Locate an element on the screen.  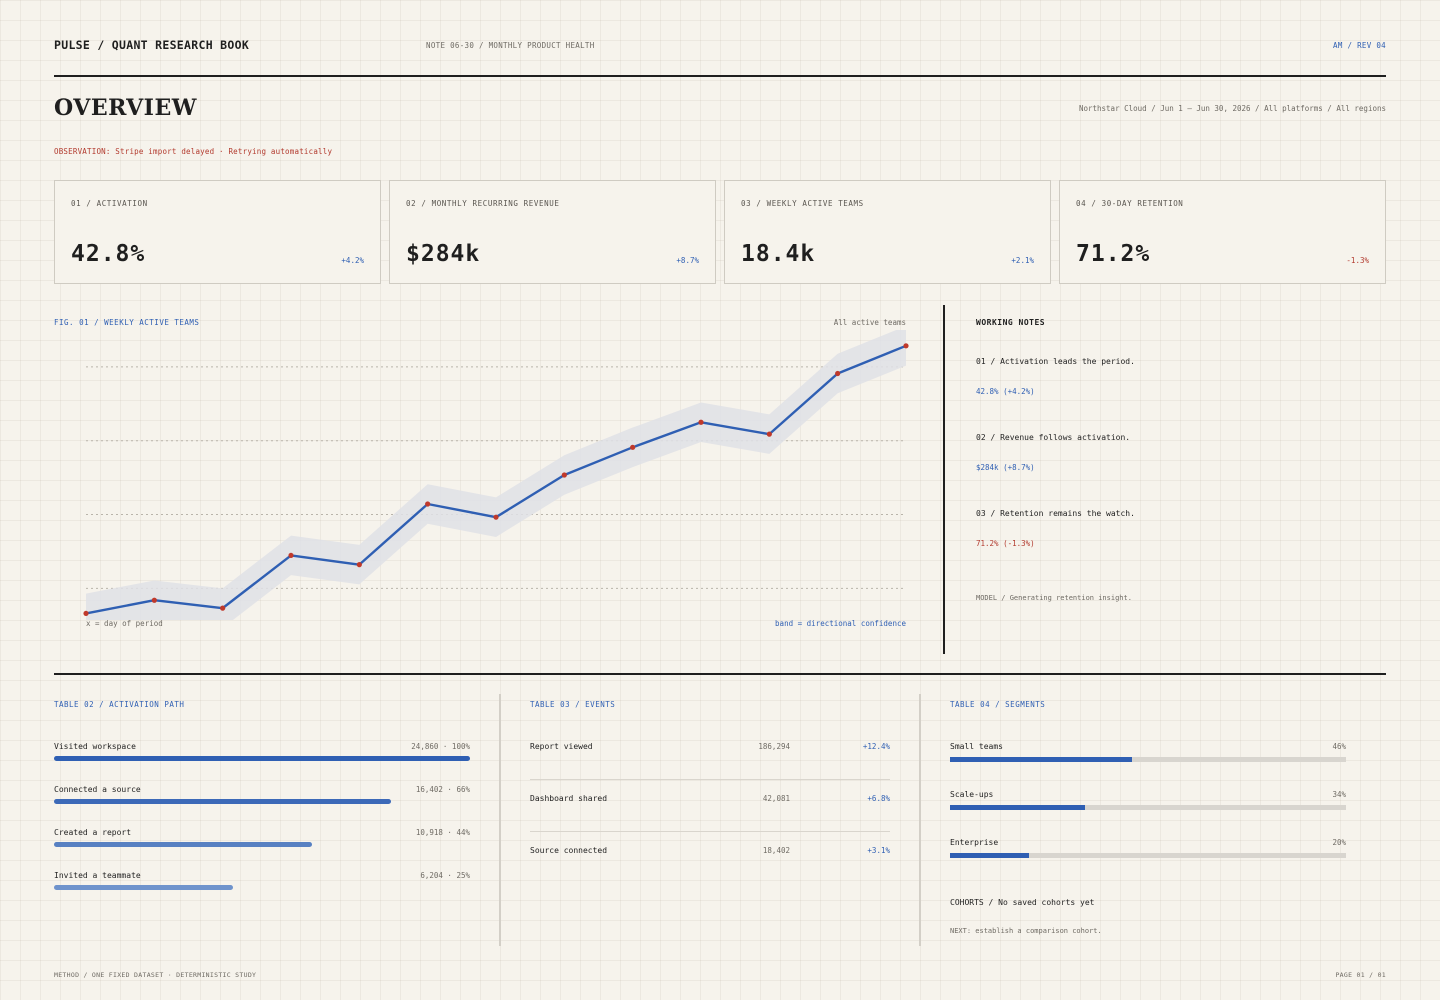
segment-percent: 20% is located at coordinates (1339, 842).